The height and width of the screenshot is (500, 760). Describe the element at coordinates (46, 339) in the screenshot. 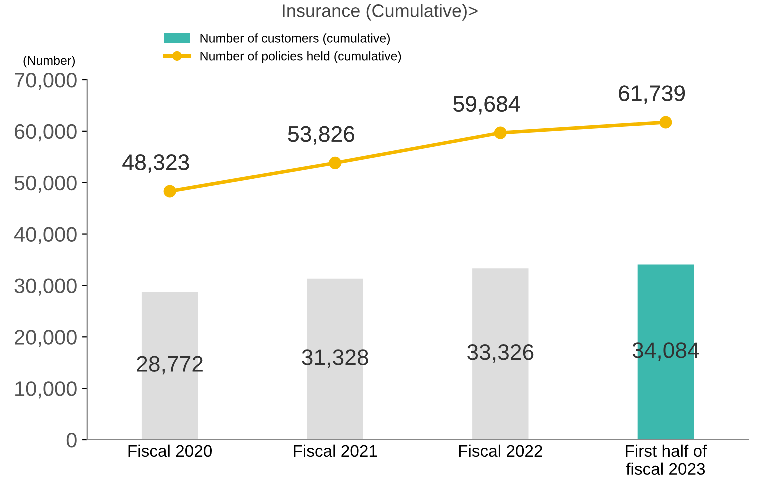

I see `y-tick-label: 20,000` at that location.